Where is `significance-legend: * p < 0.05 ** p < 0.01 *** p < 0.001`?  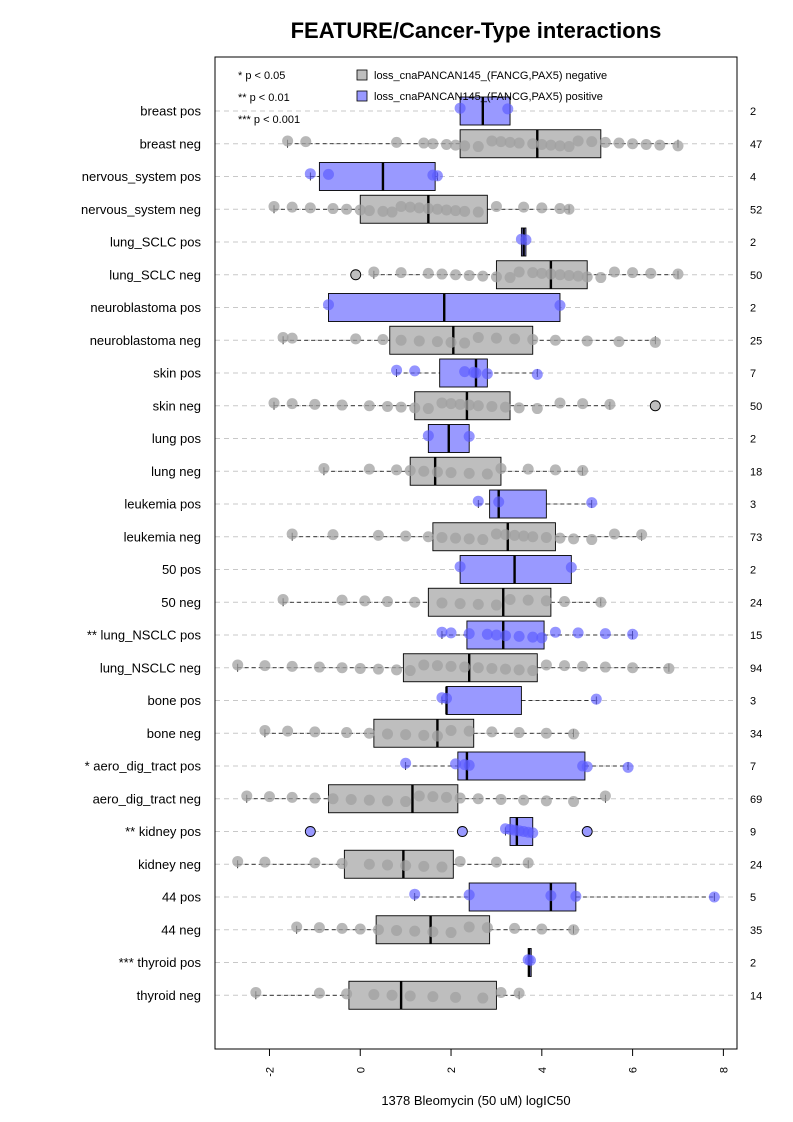 significance-legend: * p < 0.05 ** p < 0.01 *** p < 0.001 is located at coordinates (269, 98).